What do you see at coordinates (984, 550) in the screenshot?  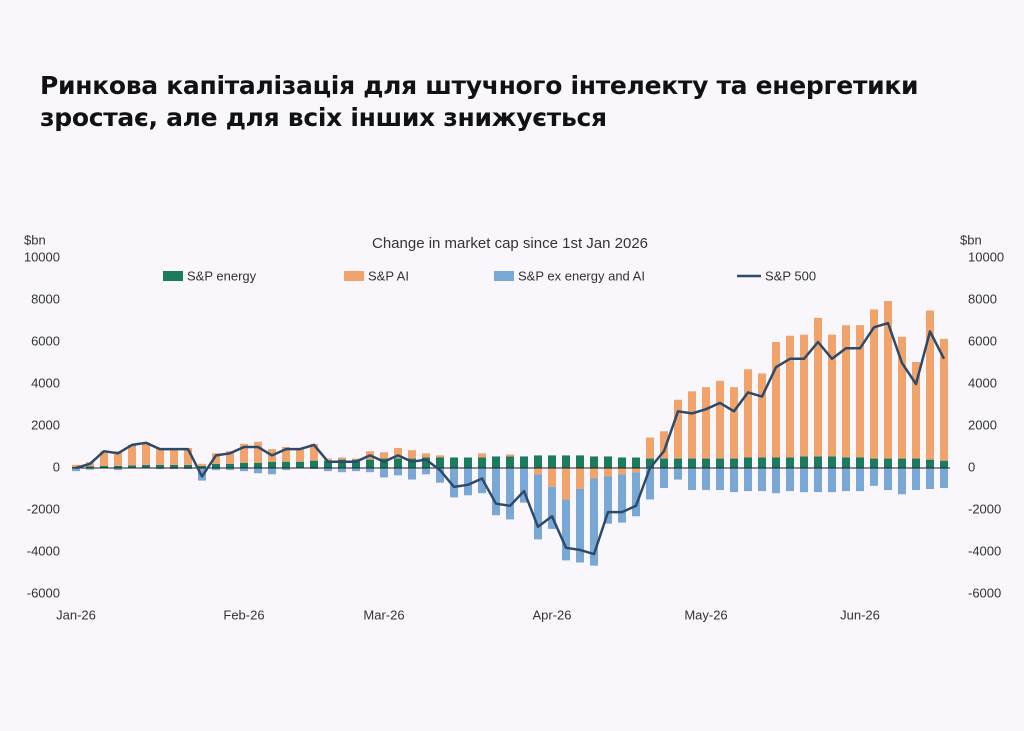 I see `y2-tick-label: -4000` at bounding box center [984, 550].